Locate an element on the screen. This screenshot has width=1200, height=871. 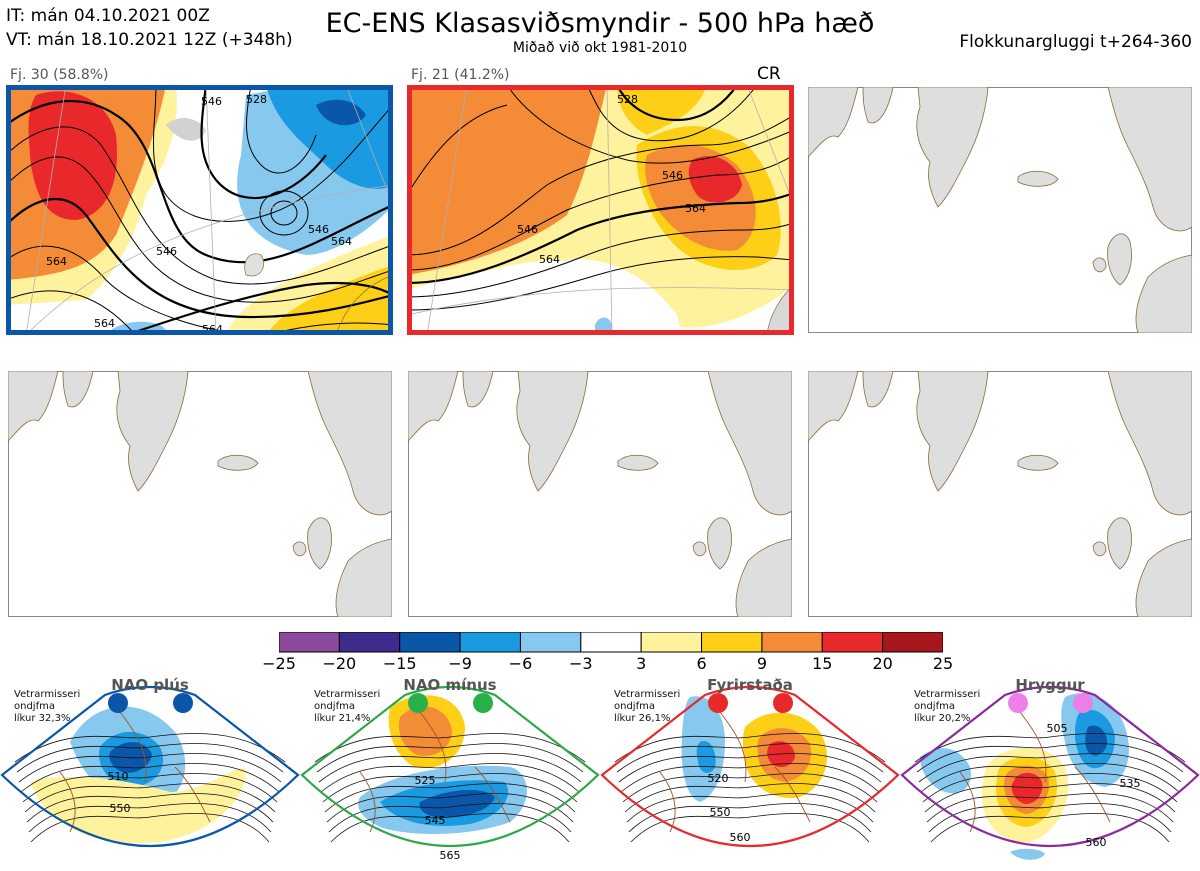
regime-contour-label: 520 is located at coordinates (718, 778).